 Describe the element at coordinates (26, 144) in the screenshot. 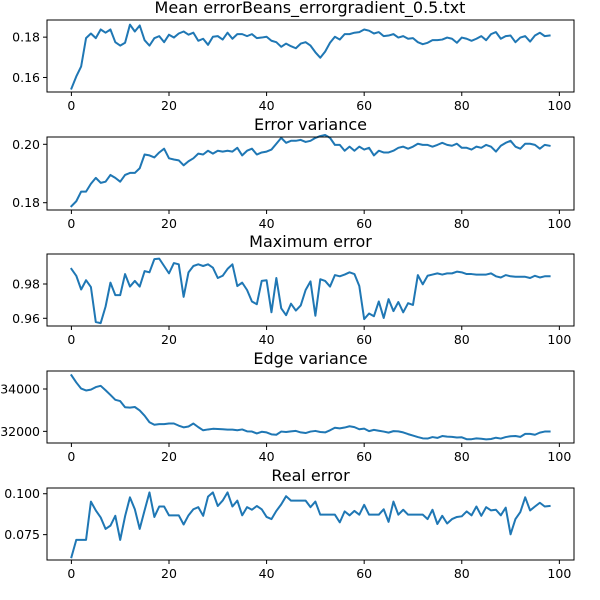

I see `y-tick-label: 0.20` at that location.